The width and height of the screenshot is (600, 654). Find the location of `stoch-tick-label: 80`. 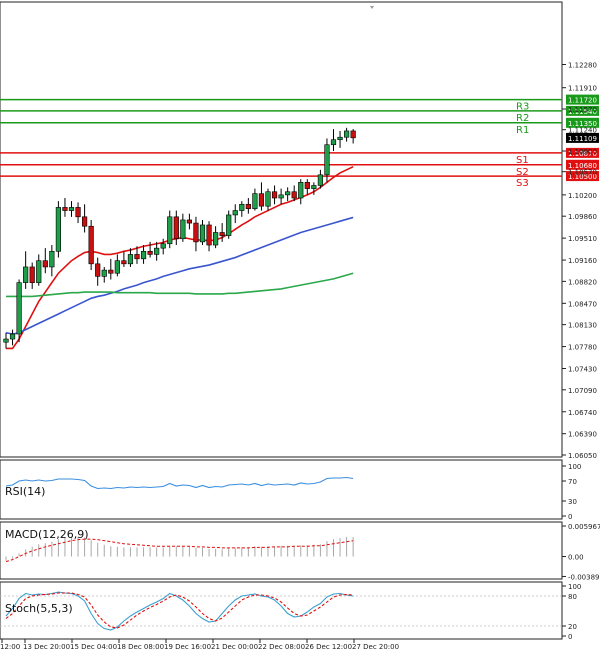

stoch-tick-label: 80 is located at coordinates (572, 597).